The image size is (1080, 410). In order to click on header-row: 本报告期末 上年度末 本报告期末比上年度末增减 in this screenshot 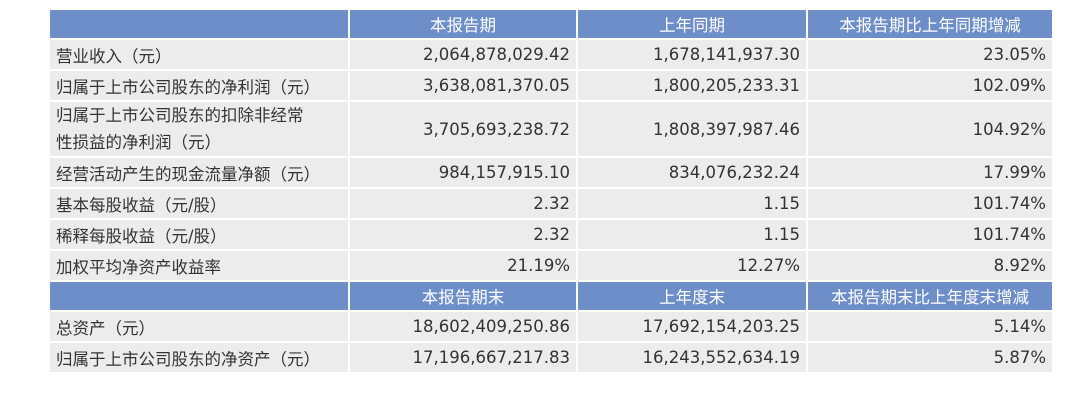, I will do `click(551, 296)`.